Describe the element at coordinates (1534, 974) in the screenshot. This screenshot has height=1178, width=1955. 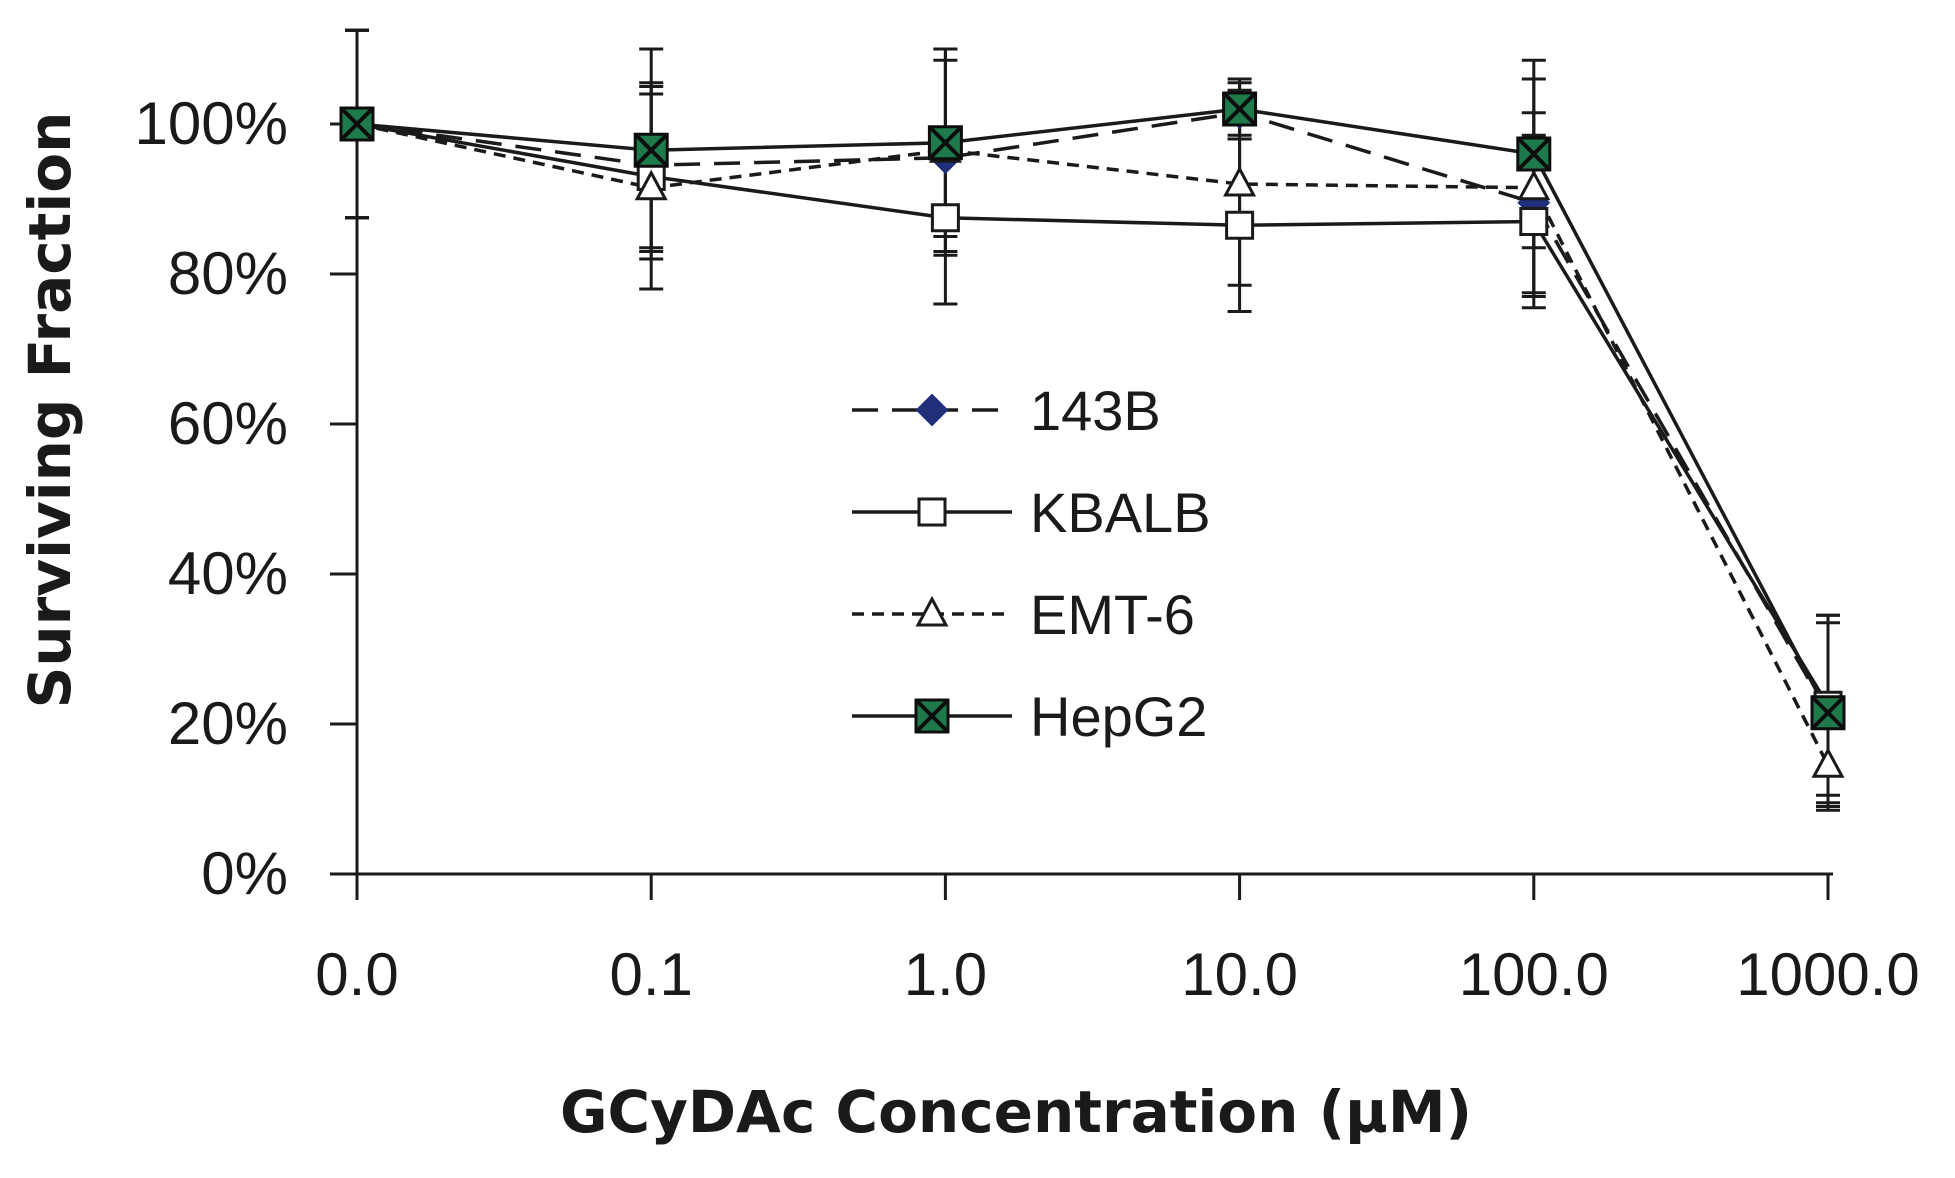
I see `x-tick-label: 100.0` at that location.